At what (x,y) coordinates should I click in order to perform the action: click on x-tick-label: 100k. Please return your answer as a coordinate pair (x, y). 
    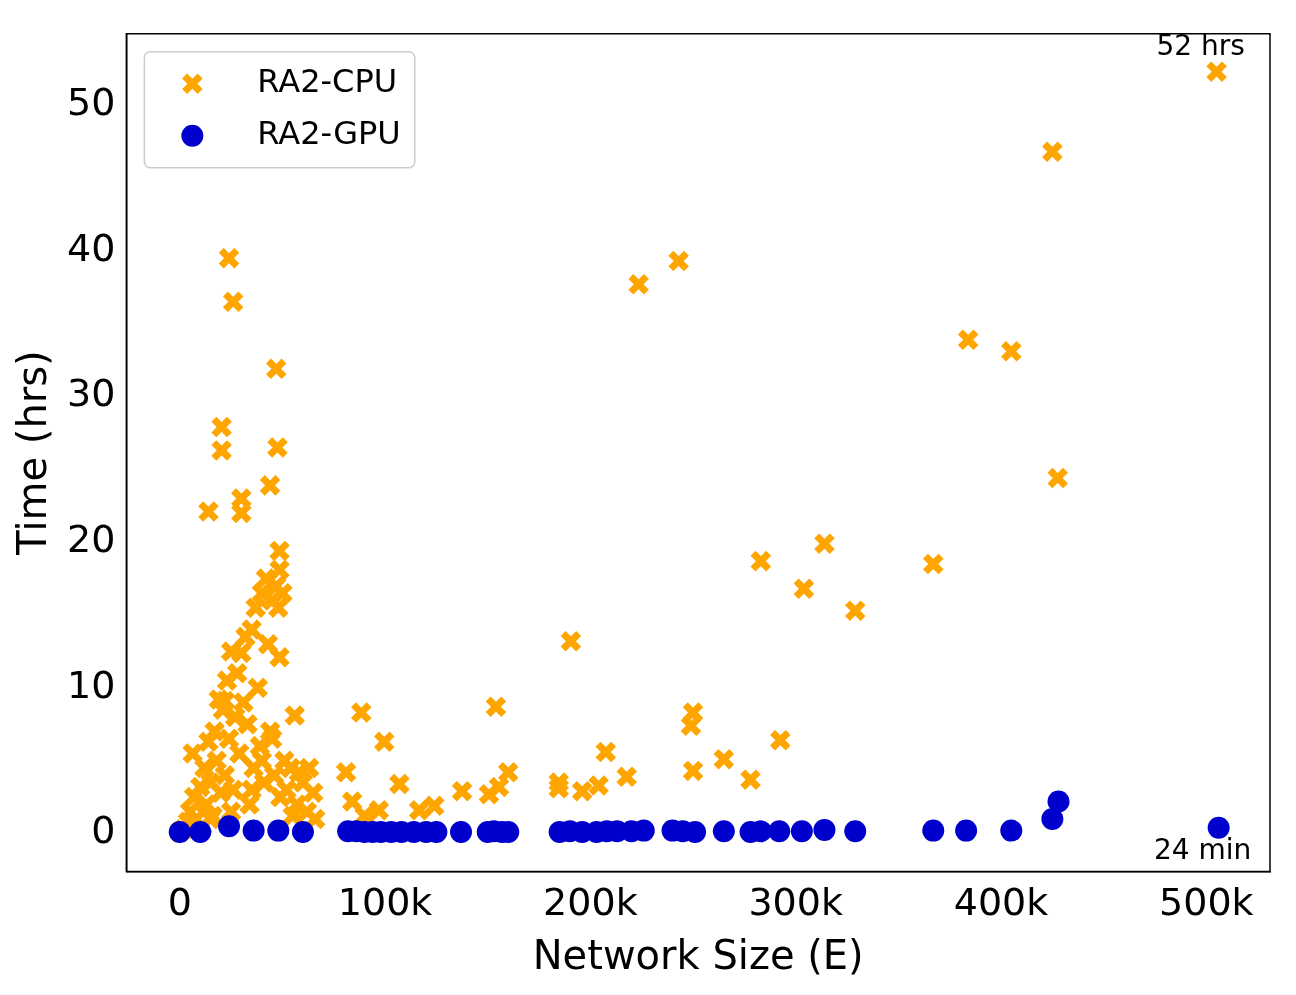
    Looking at the image, I should click on (385, 902).